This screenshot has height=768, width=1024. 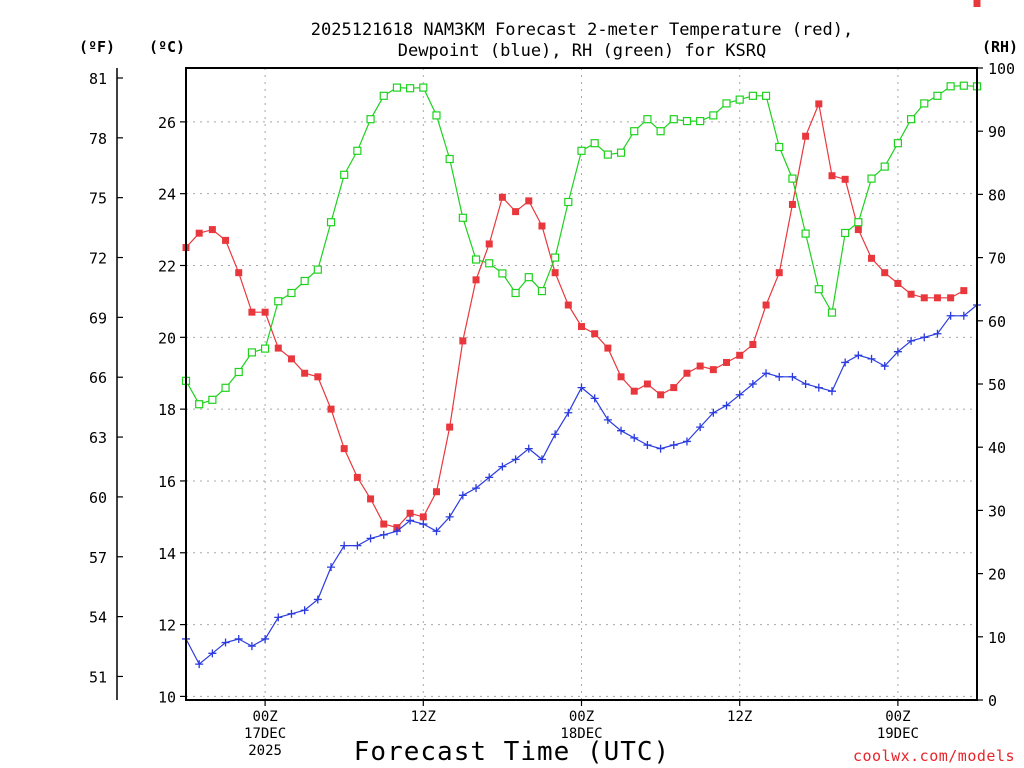 What do you see at coordinates (98, 618) in the screenshot?
I see `fahrenheit-tick-label: 54` at bounding box center [98, 618].